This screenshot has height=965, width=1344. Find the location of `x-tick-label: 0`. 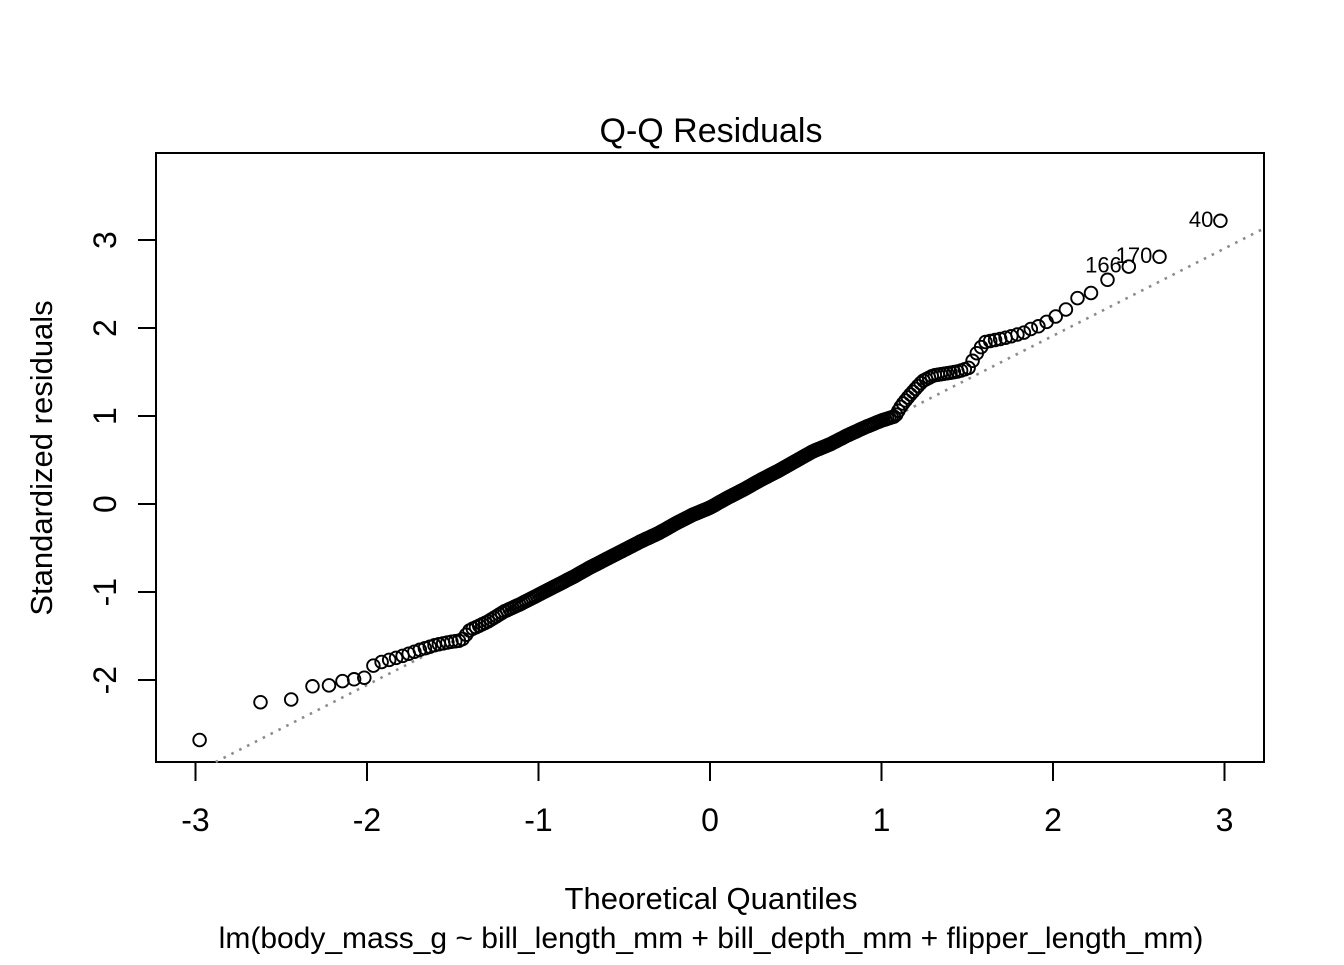

x-tick-label: 0 is located at coordinates (710, 820).